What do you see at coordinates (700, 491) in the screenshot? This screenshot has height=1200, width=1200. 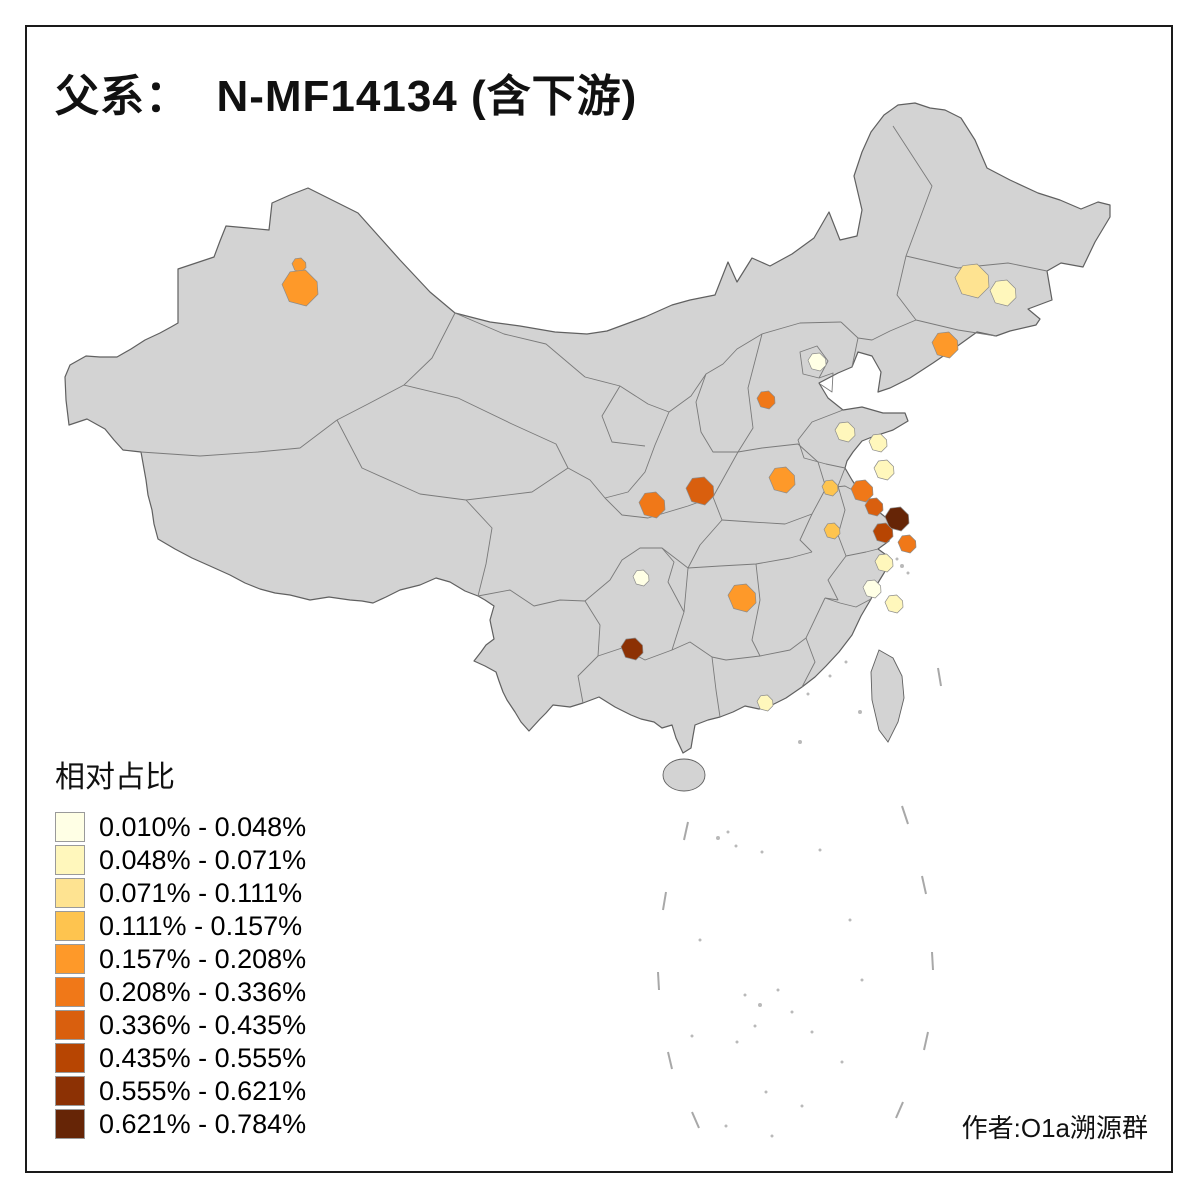 I see `map-region-shaanxi-south` at bounding box center [700, 491].